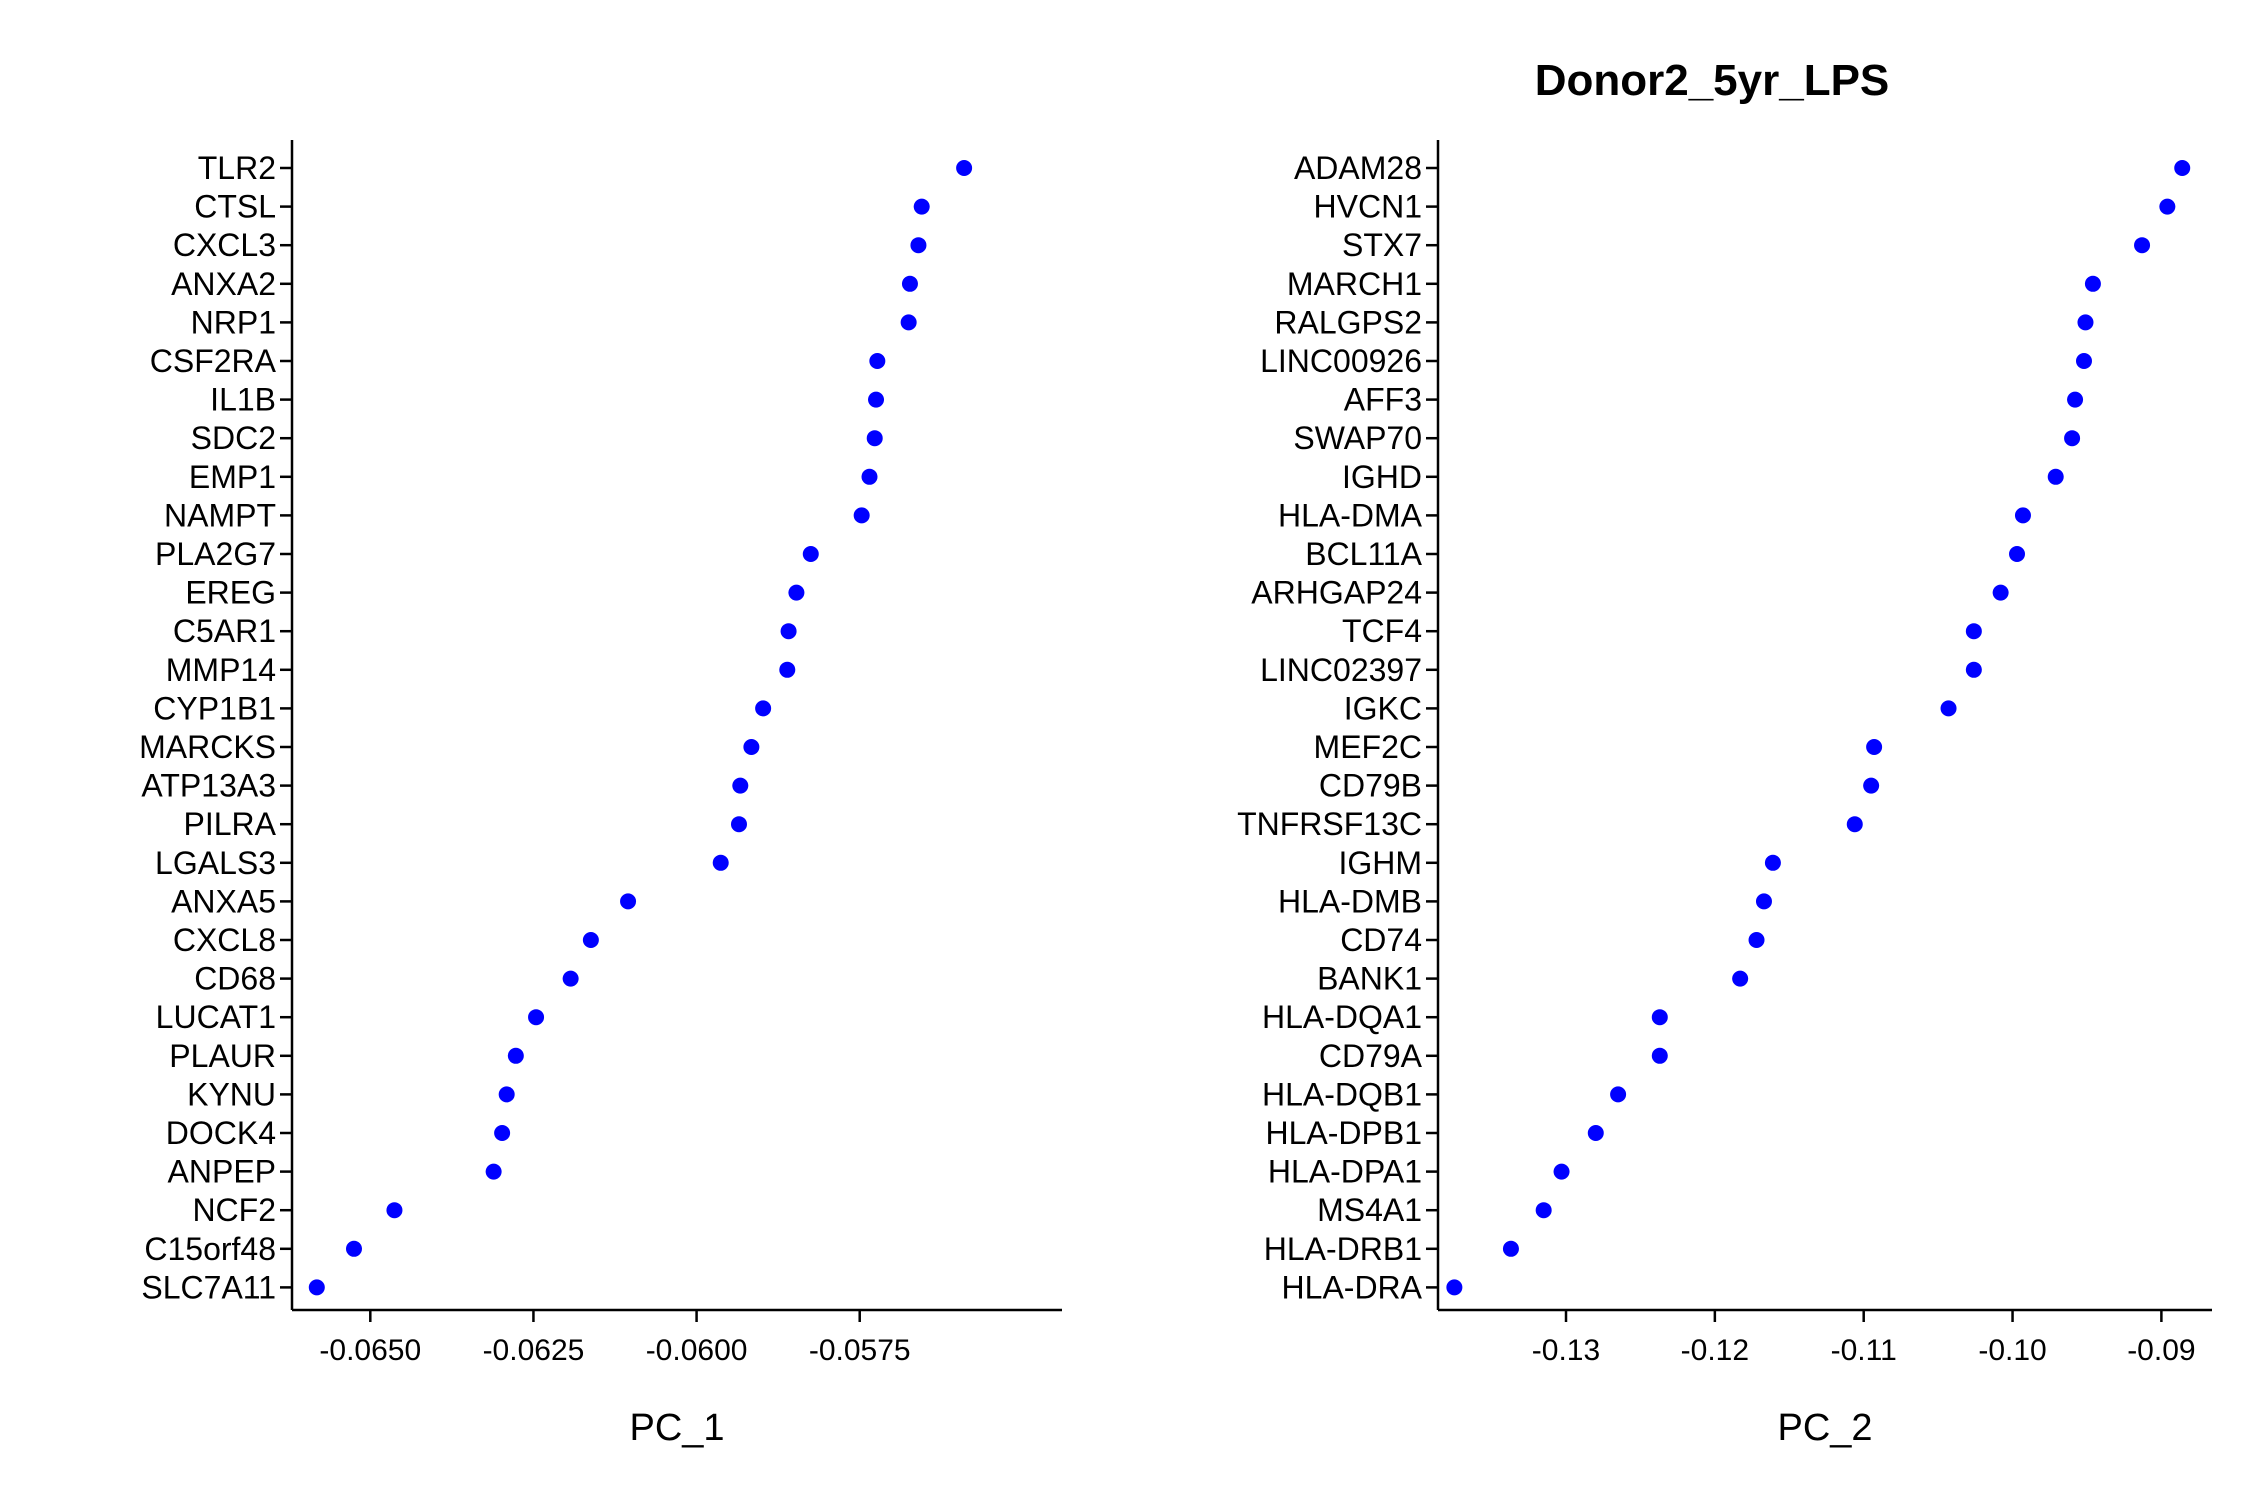 The width and height of the screenshot is (2250, 1500). Describe the element at coordinates (1343, 1249) in the screenshot. I see `gene-label: HLA-DRB1` at that location.